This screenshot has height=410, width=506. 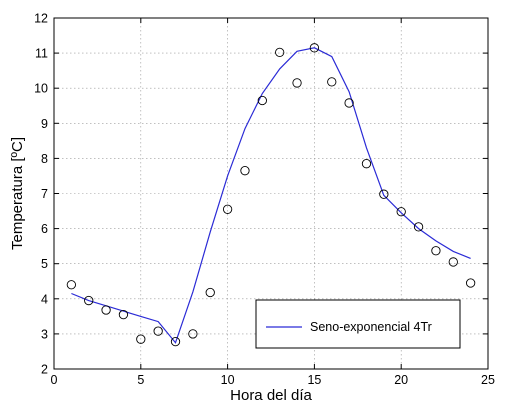 I want to click on legend-box, so click(x=358, y=324).